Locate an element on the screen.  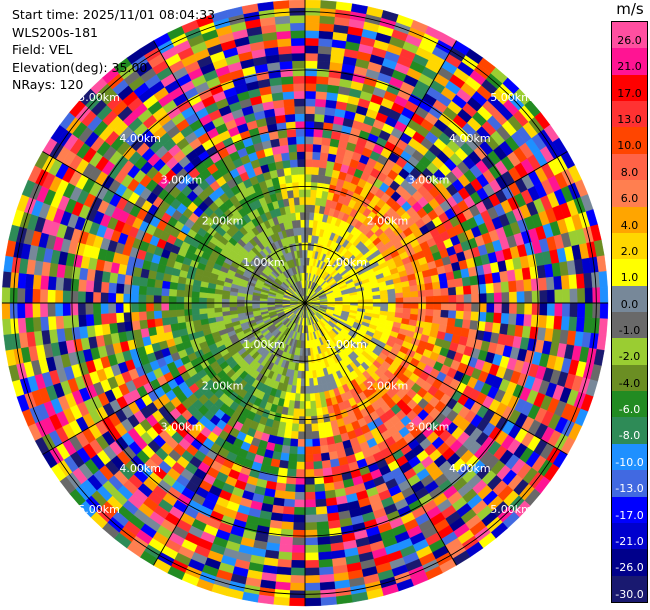
range-ring-label: 1.00km is located at coordinates (264, 262).